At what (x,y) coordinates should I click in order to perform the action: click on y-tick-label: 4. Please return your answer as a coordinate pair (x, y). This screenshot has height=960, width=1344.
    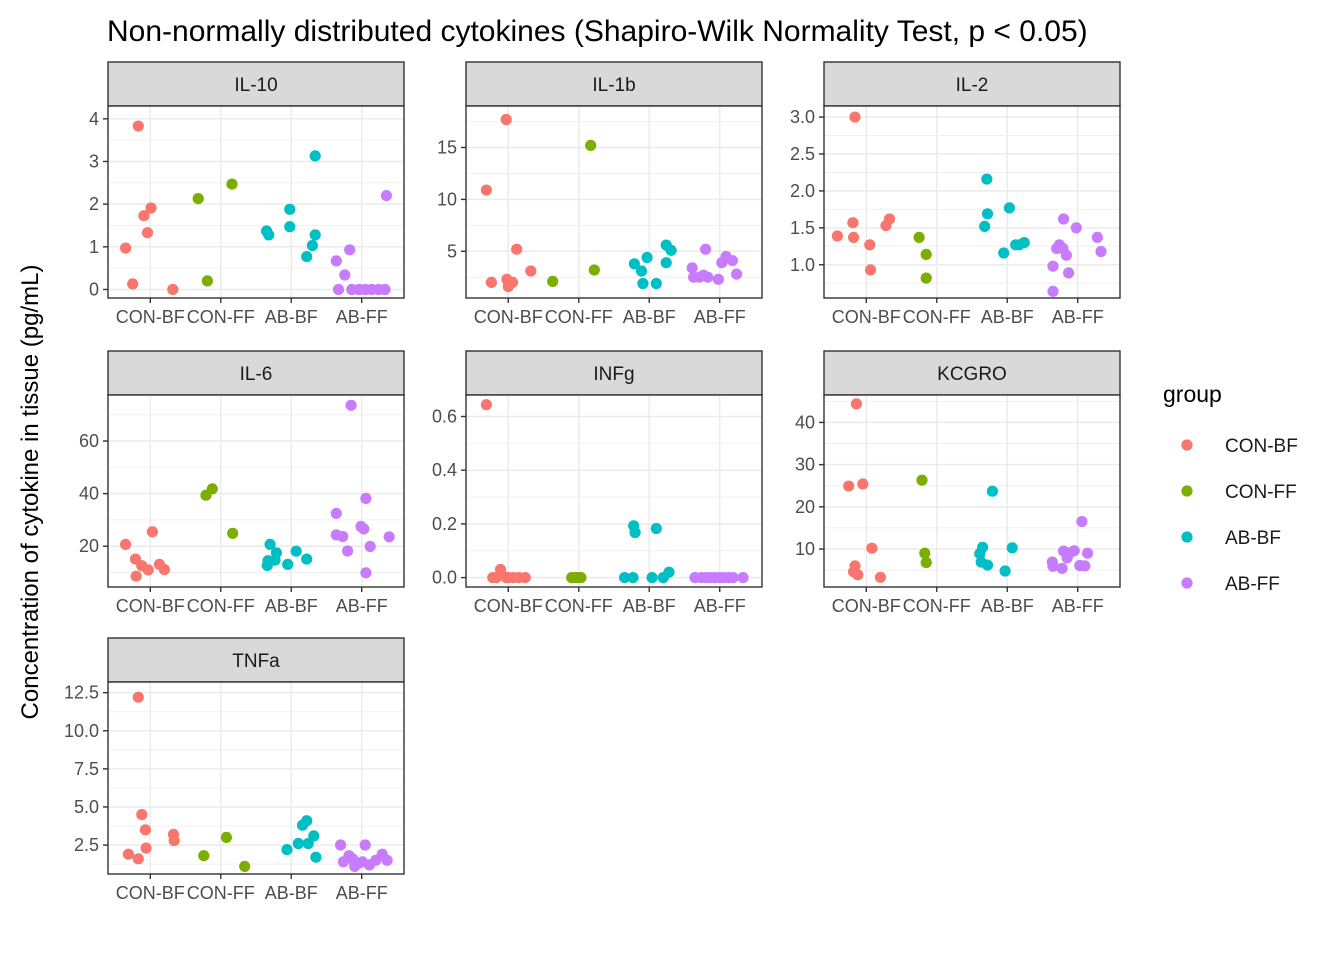
    Looking at the image, I should click on (94, 119).